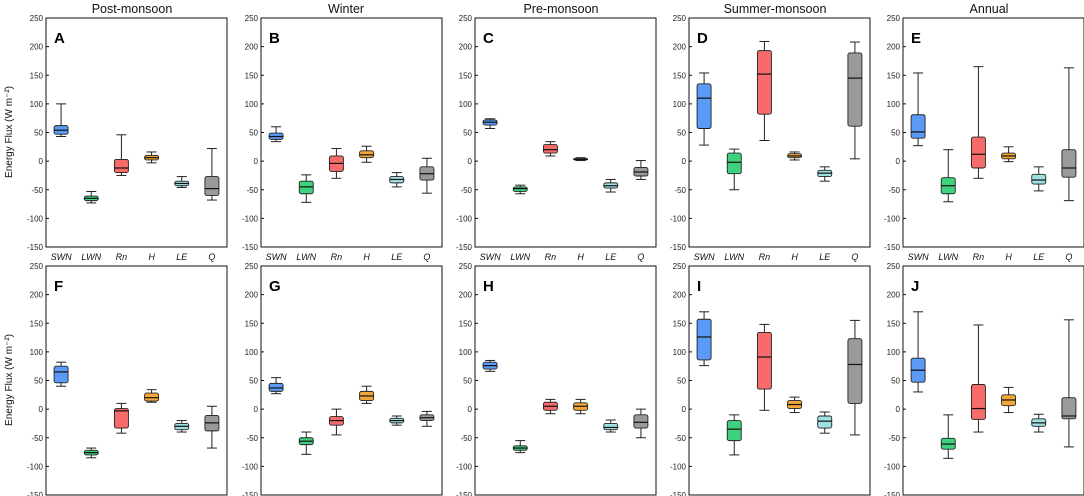 This screenshot has width=1084, height=496. Describe the element at coordinates (488, 286) in the screenshot. I see `panel-letter: H` at that location.